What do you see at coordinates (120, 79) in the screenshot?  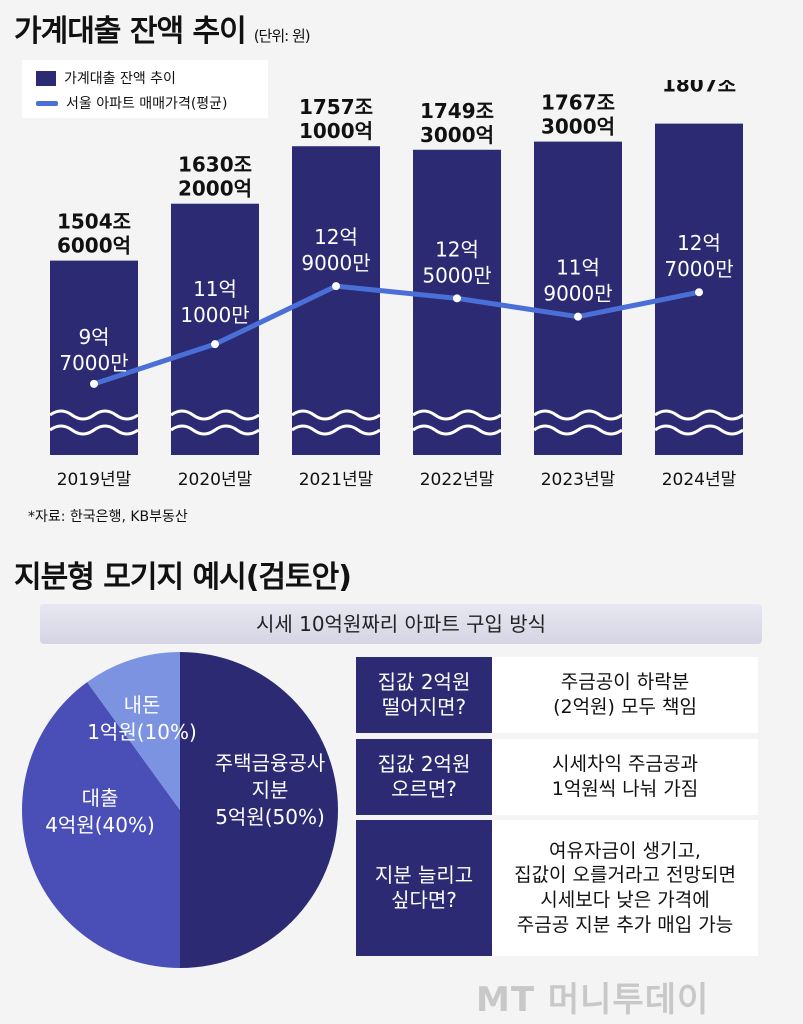 I see `legend-label-bar: 가계대출 잔액 추이` at bounding box center [120, 79].